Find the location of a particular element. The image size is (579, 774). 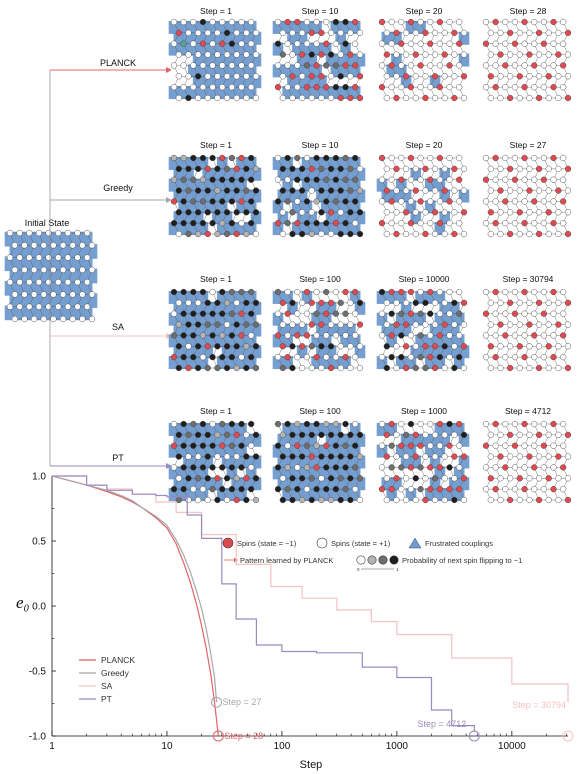

legend-spins-down: Spins (state = −1) is located at coordinates (267, 543).